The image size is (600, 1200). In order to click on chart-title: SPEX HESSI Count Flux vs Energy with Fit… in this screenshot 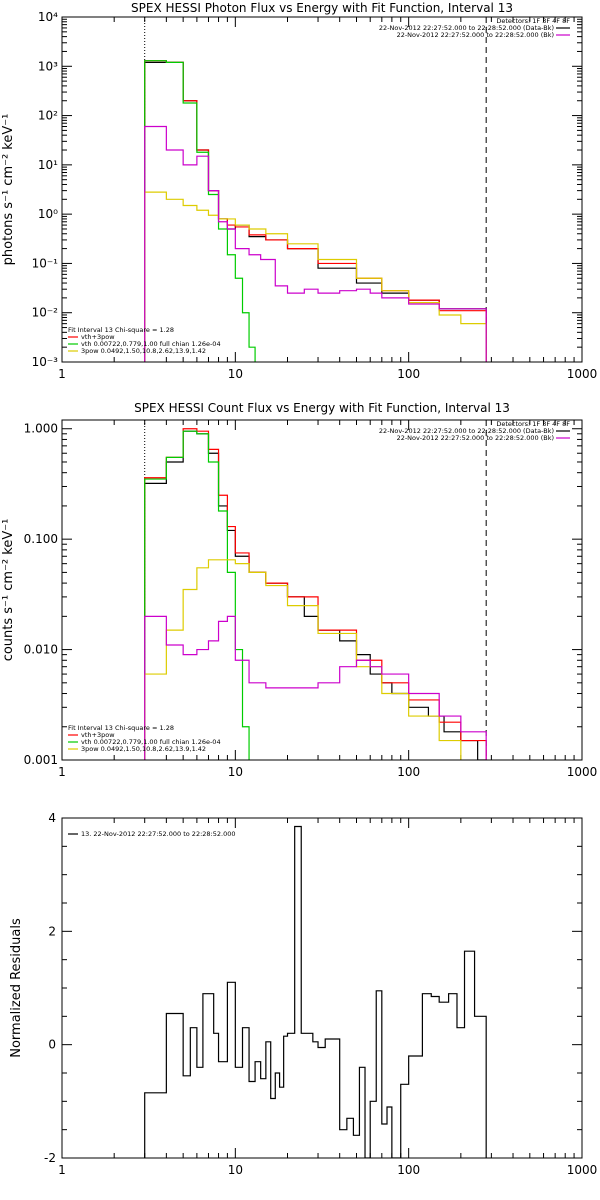, I will do `click(322, 408)`.